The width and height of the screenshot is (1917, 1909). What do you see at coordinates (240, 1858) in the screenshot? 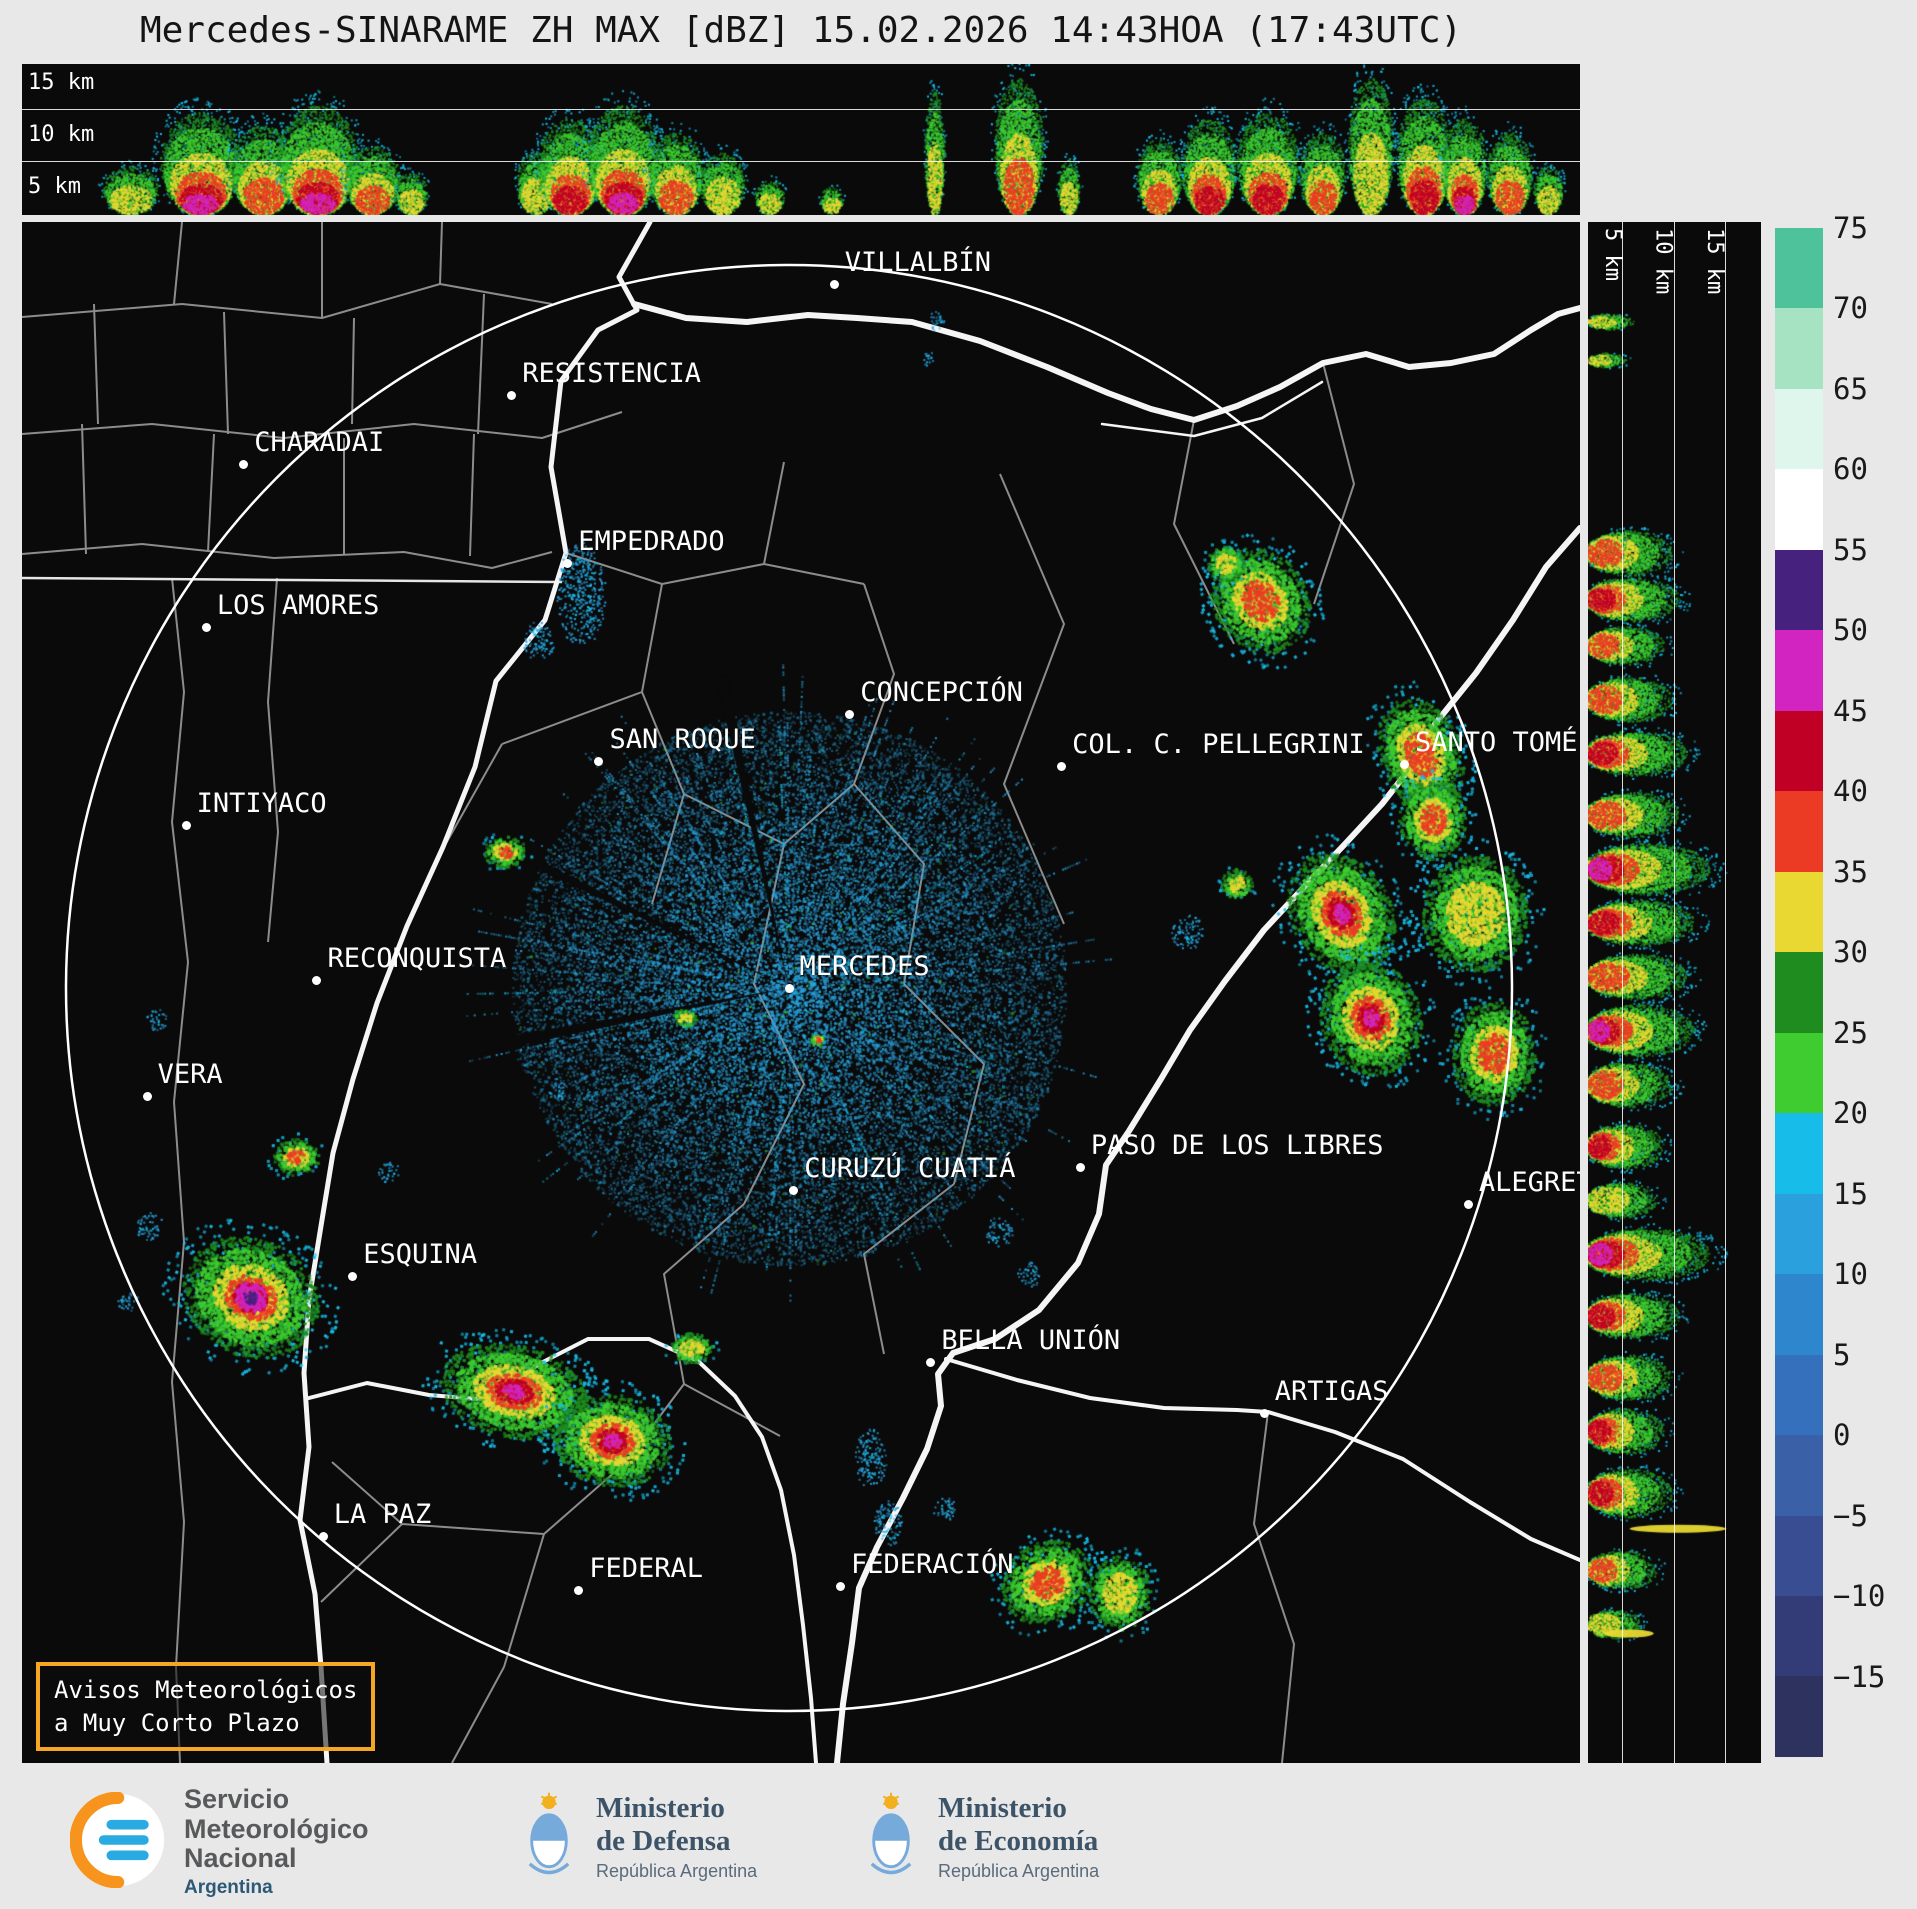
I see `smn-name-3: Nacional` at bounding box center [240, 1858].